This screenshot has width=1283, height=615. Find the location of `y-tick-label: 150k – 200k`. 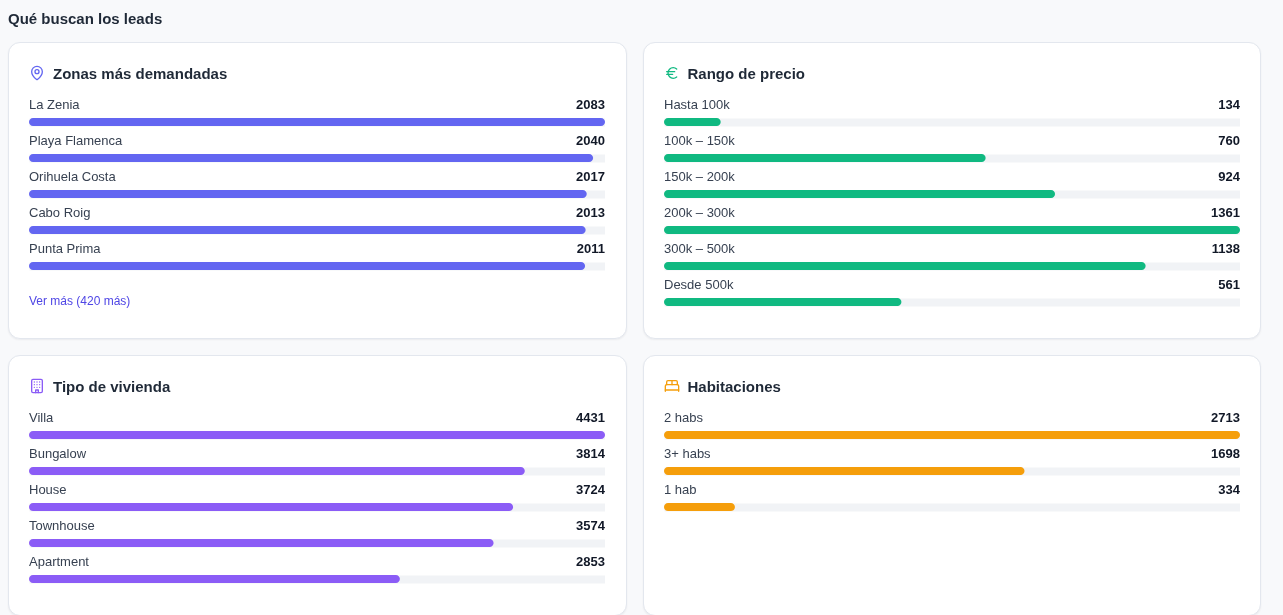

y-tick-label: 150k – 200k is located at coordinates (699, 176).